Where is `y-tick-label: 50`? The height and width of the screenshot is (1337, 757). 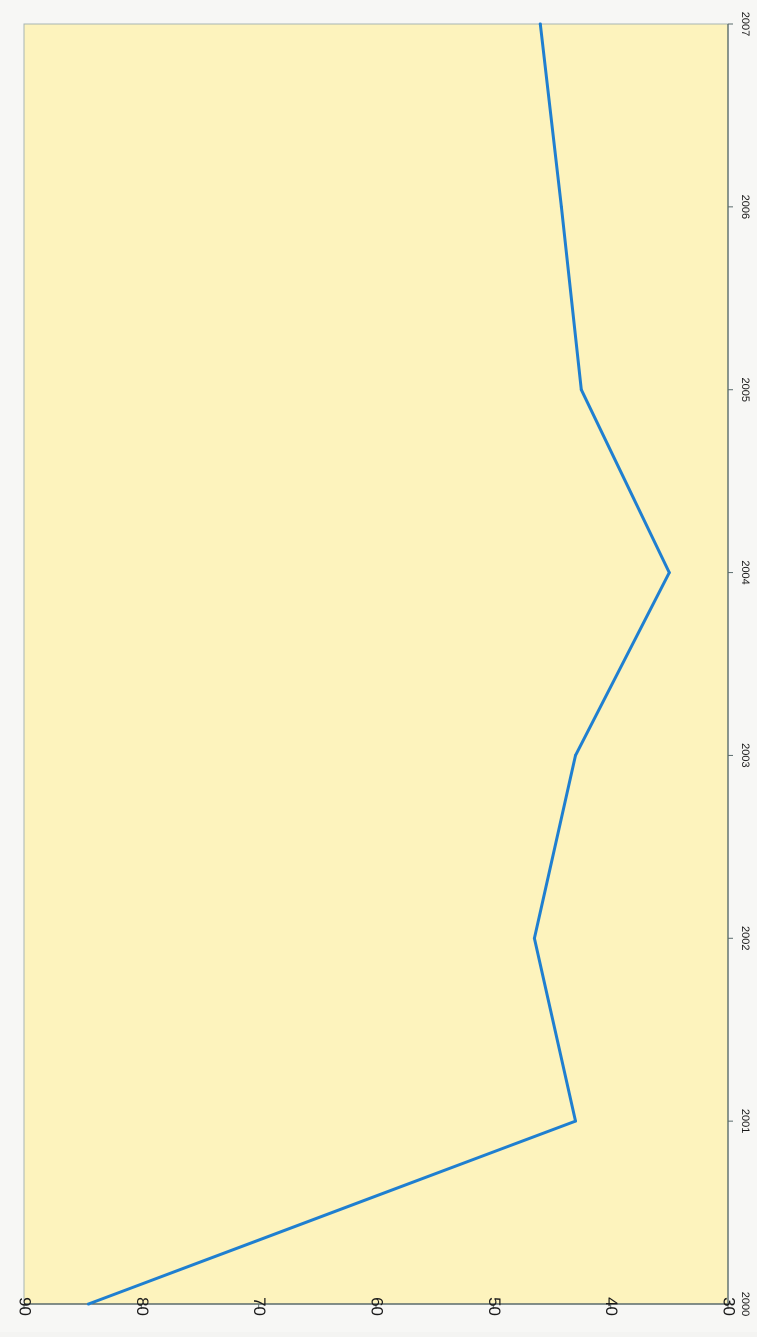
y-tick-label: 50 is located at coordinates (494, 1306).